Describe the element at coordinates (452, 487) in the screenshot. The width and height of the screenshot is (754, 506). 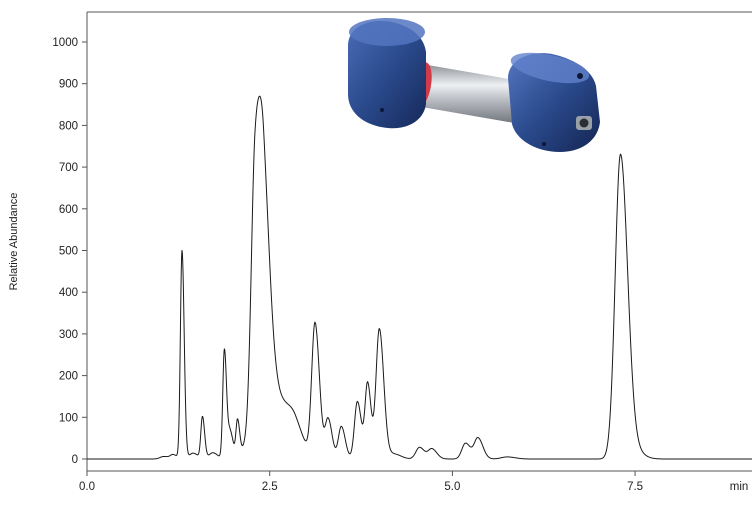
I see `x-tick-label: 5.0` at that location.